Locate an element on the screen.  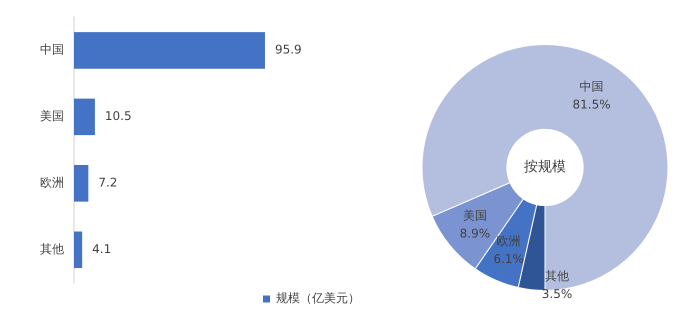
slice-label: 欧洲 is located at coordinates (508, 241).